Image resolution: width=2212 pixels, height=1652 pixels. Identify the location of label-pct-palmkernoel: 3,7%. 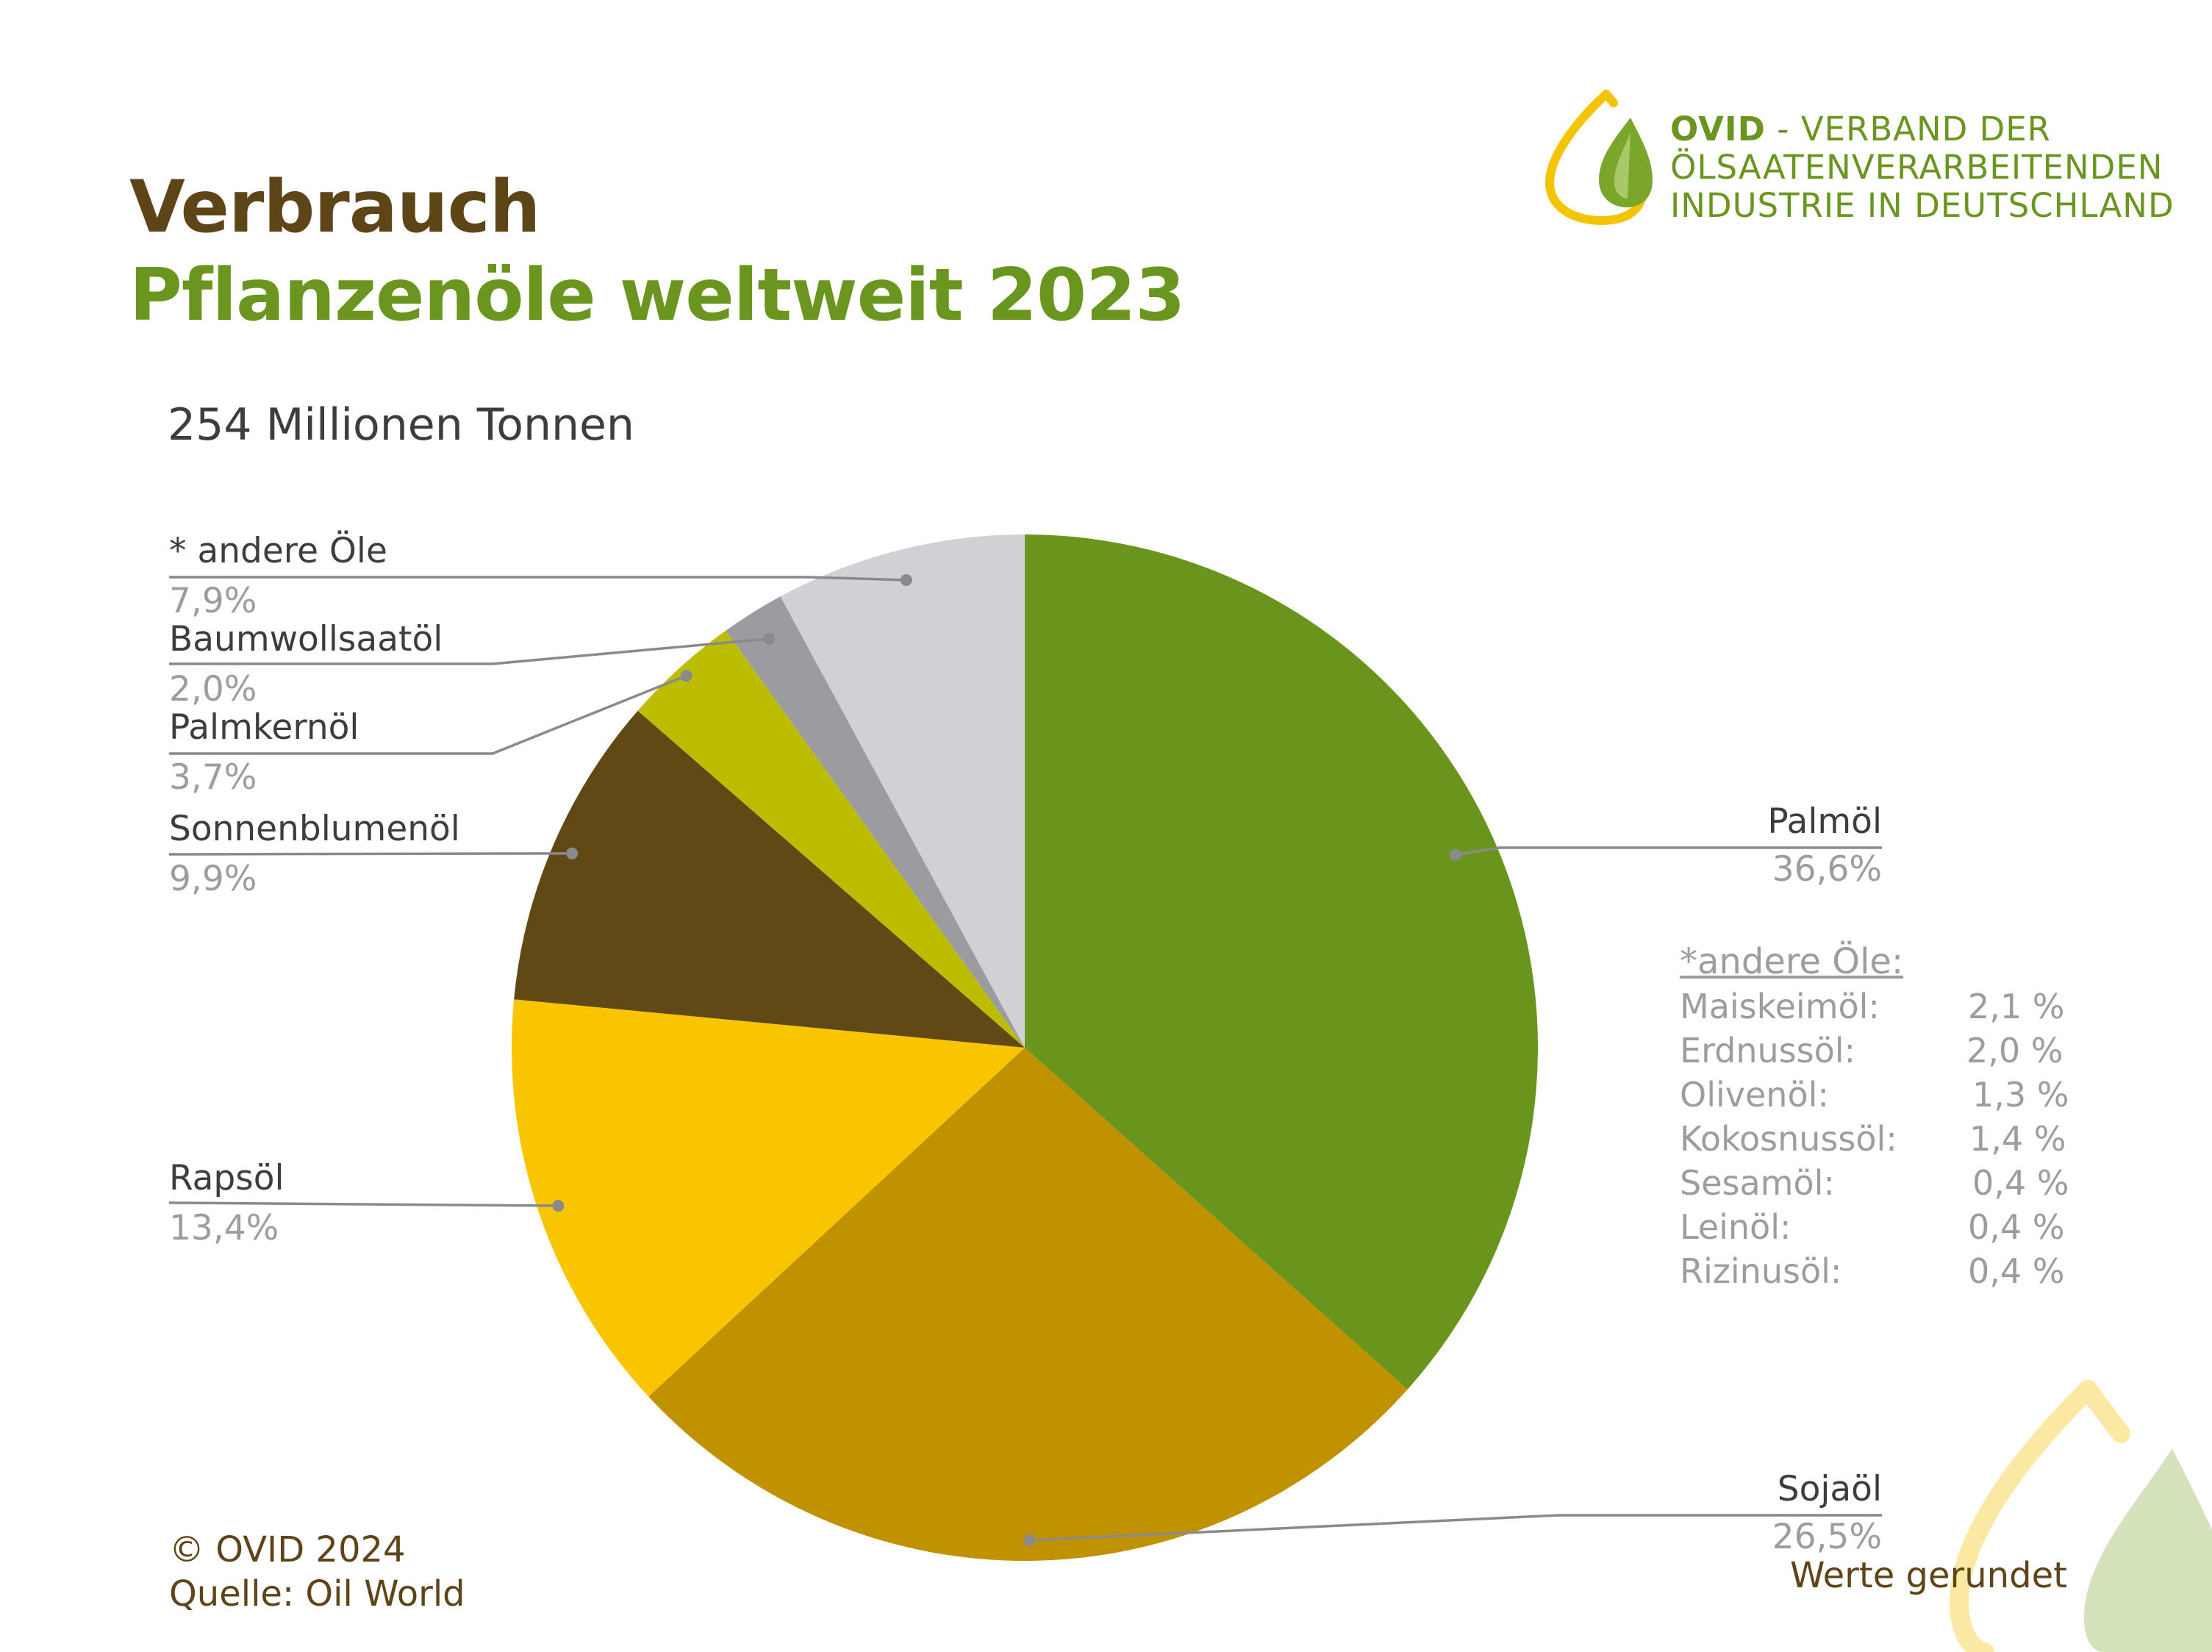
(213, 777).